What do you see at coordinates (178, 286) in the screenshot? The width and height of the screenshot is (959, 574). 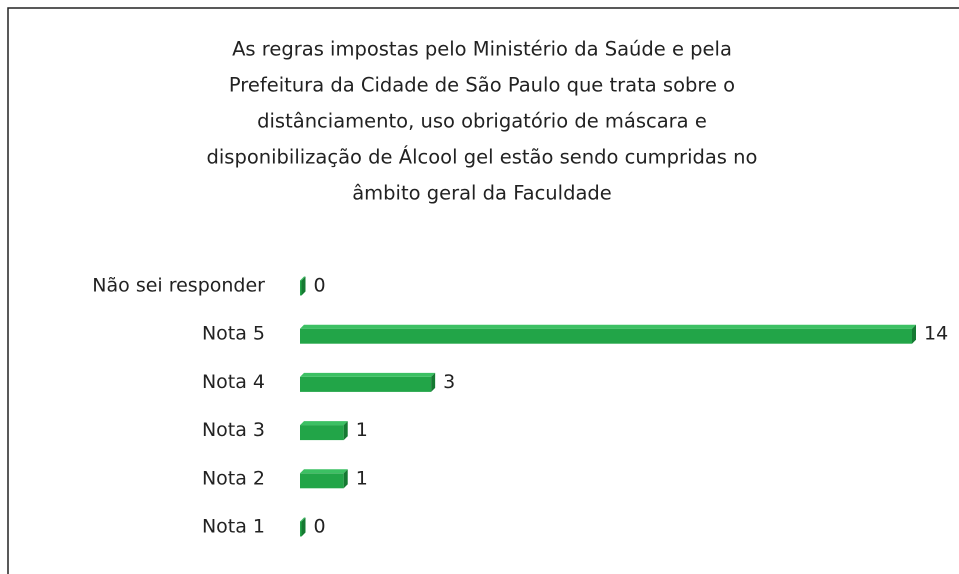 I see `y-tick-label: Não sei responder` at bounding box center [178, 286].